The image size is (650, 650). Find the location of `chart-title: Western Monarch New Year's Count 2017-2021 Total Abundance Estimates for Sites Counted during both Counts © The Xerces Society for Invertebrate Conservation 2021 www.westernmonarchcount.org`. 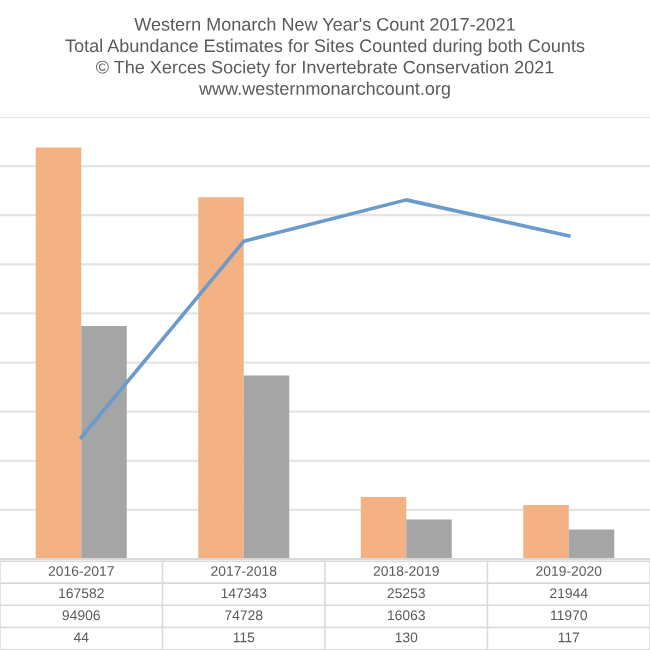

chart-title: Western Monarch New Year's Count 2017-2021 Total Abundance Estimates for Sites Counted during both Counts © The Xerces Society for Invertebrate Conservation 2021 www.westernmonarchcount.org is located at coordinates (325, 58).